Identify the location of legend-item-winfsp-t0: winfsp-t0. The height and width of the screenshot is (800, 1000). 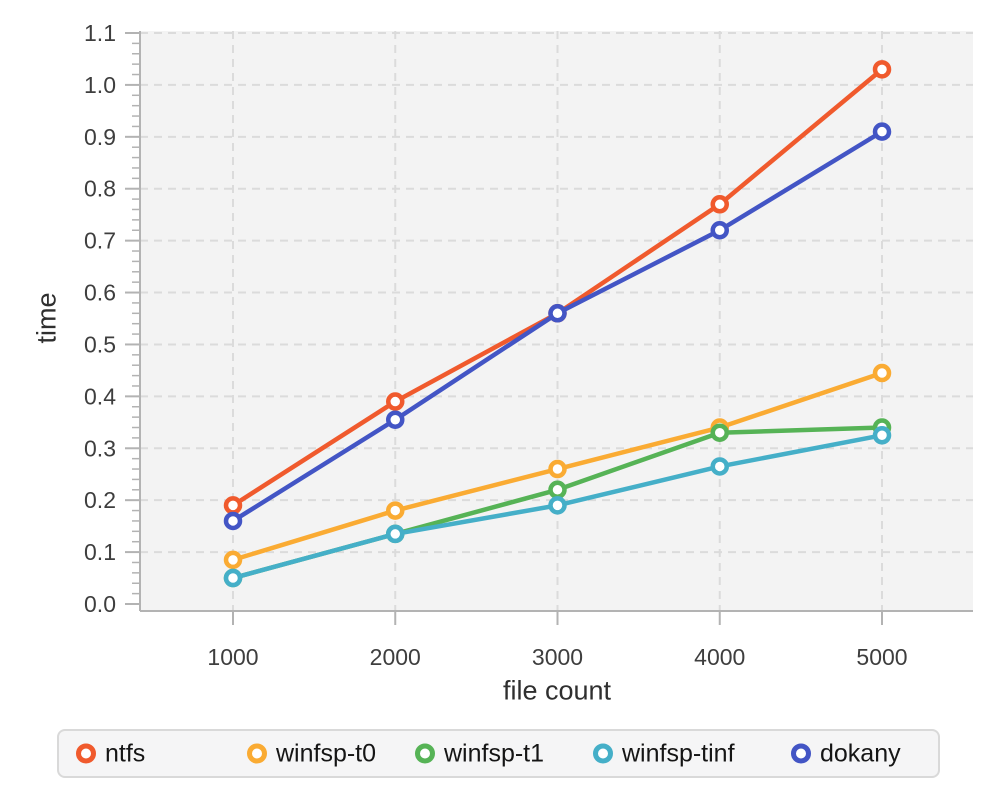
(311, 753).